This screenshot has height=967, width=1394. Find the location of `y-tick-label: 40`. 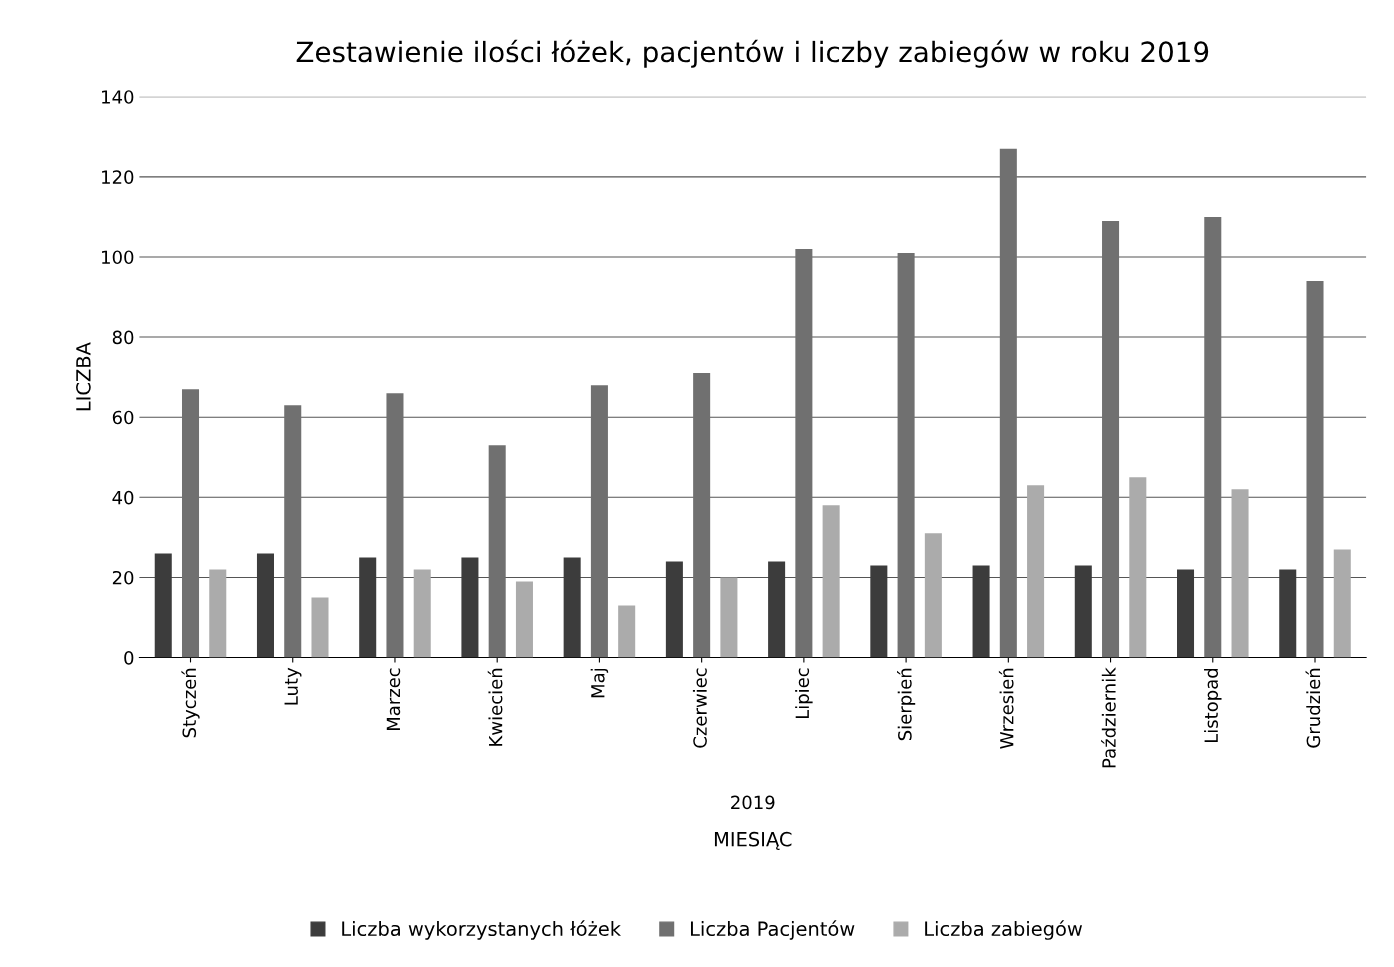

y-tick-label: 40 is located at coordinates (123, 497).